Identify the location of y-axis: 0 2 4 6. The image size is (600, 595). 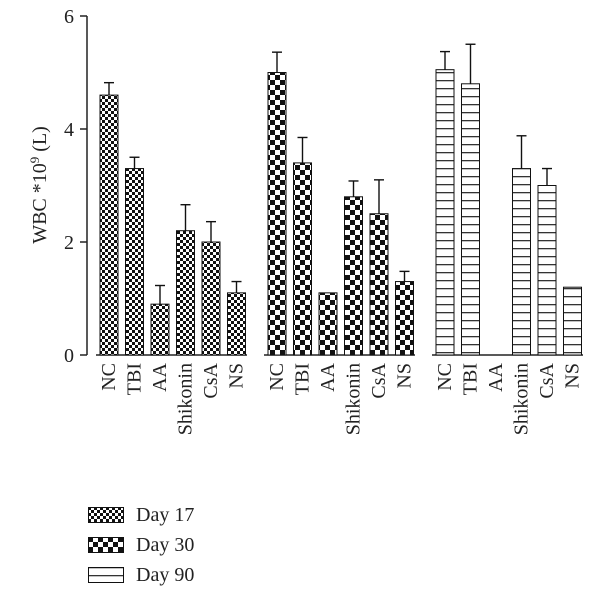
(76, 186).